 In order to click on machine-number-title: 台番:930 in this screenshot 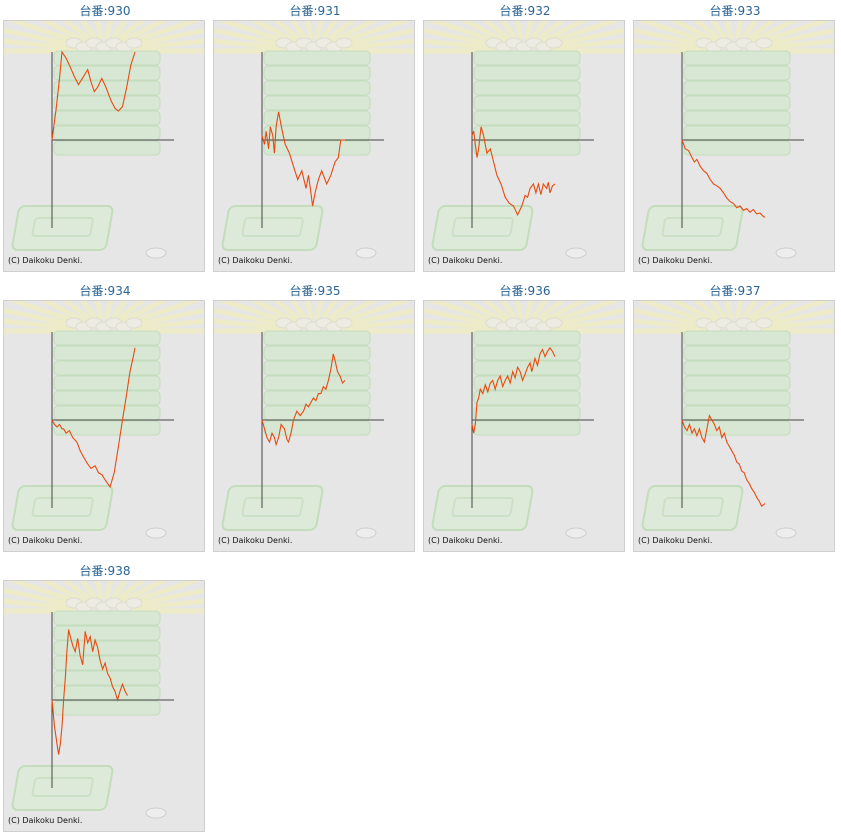, I will do `click(105, 11)`.